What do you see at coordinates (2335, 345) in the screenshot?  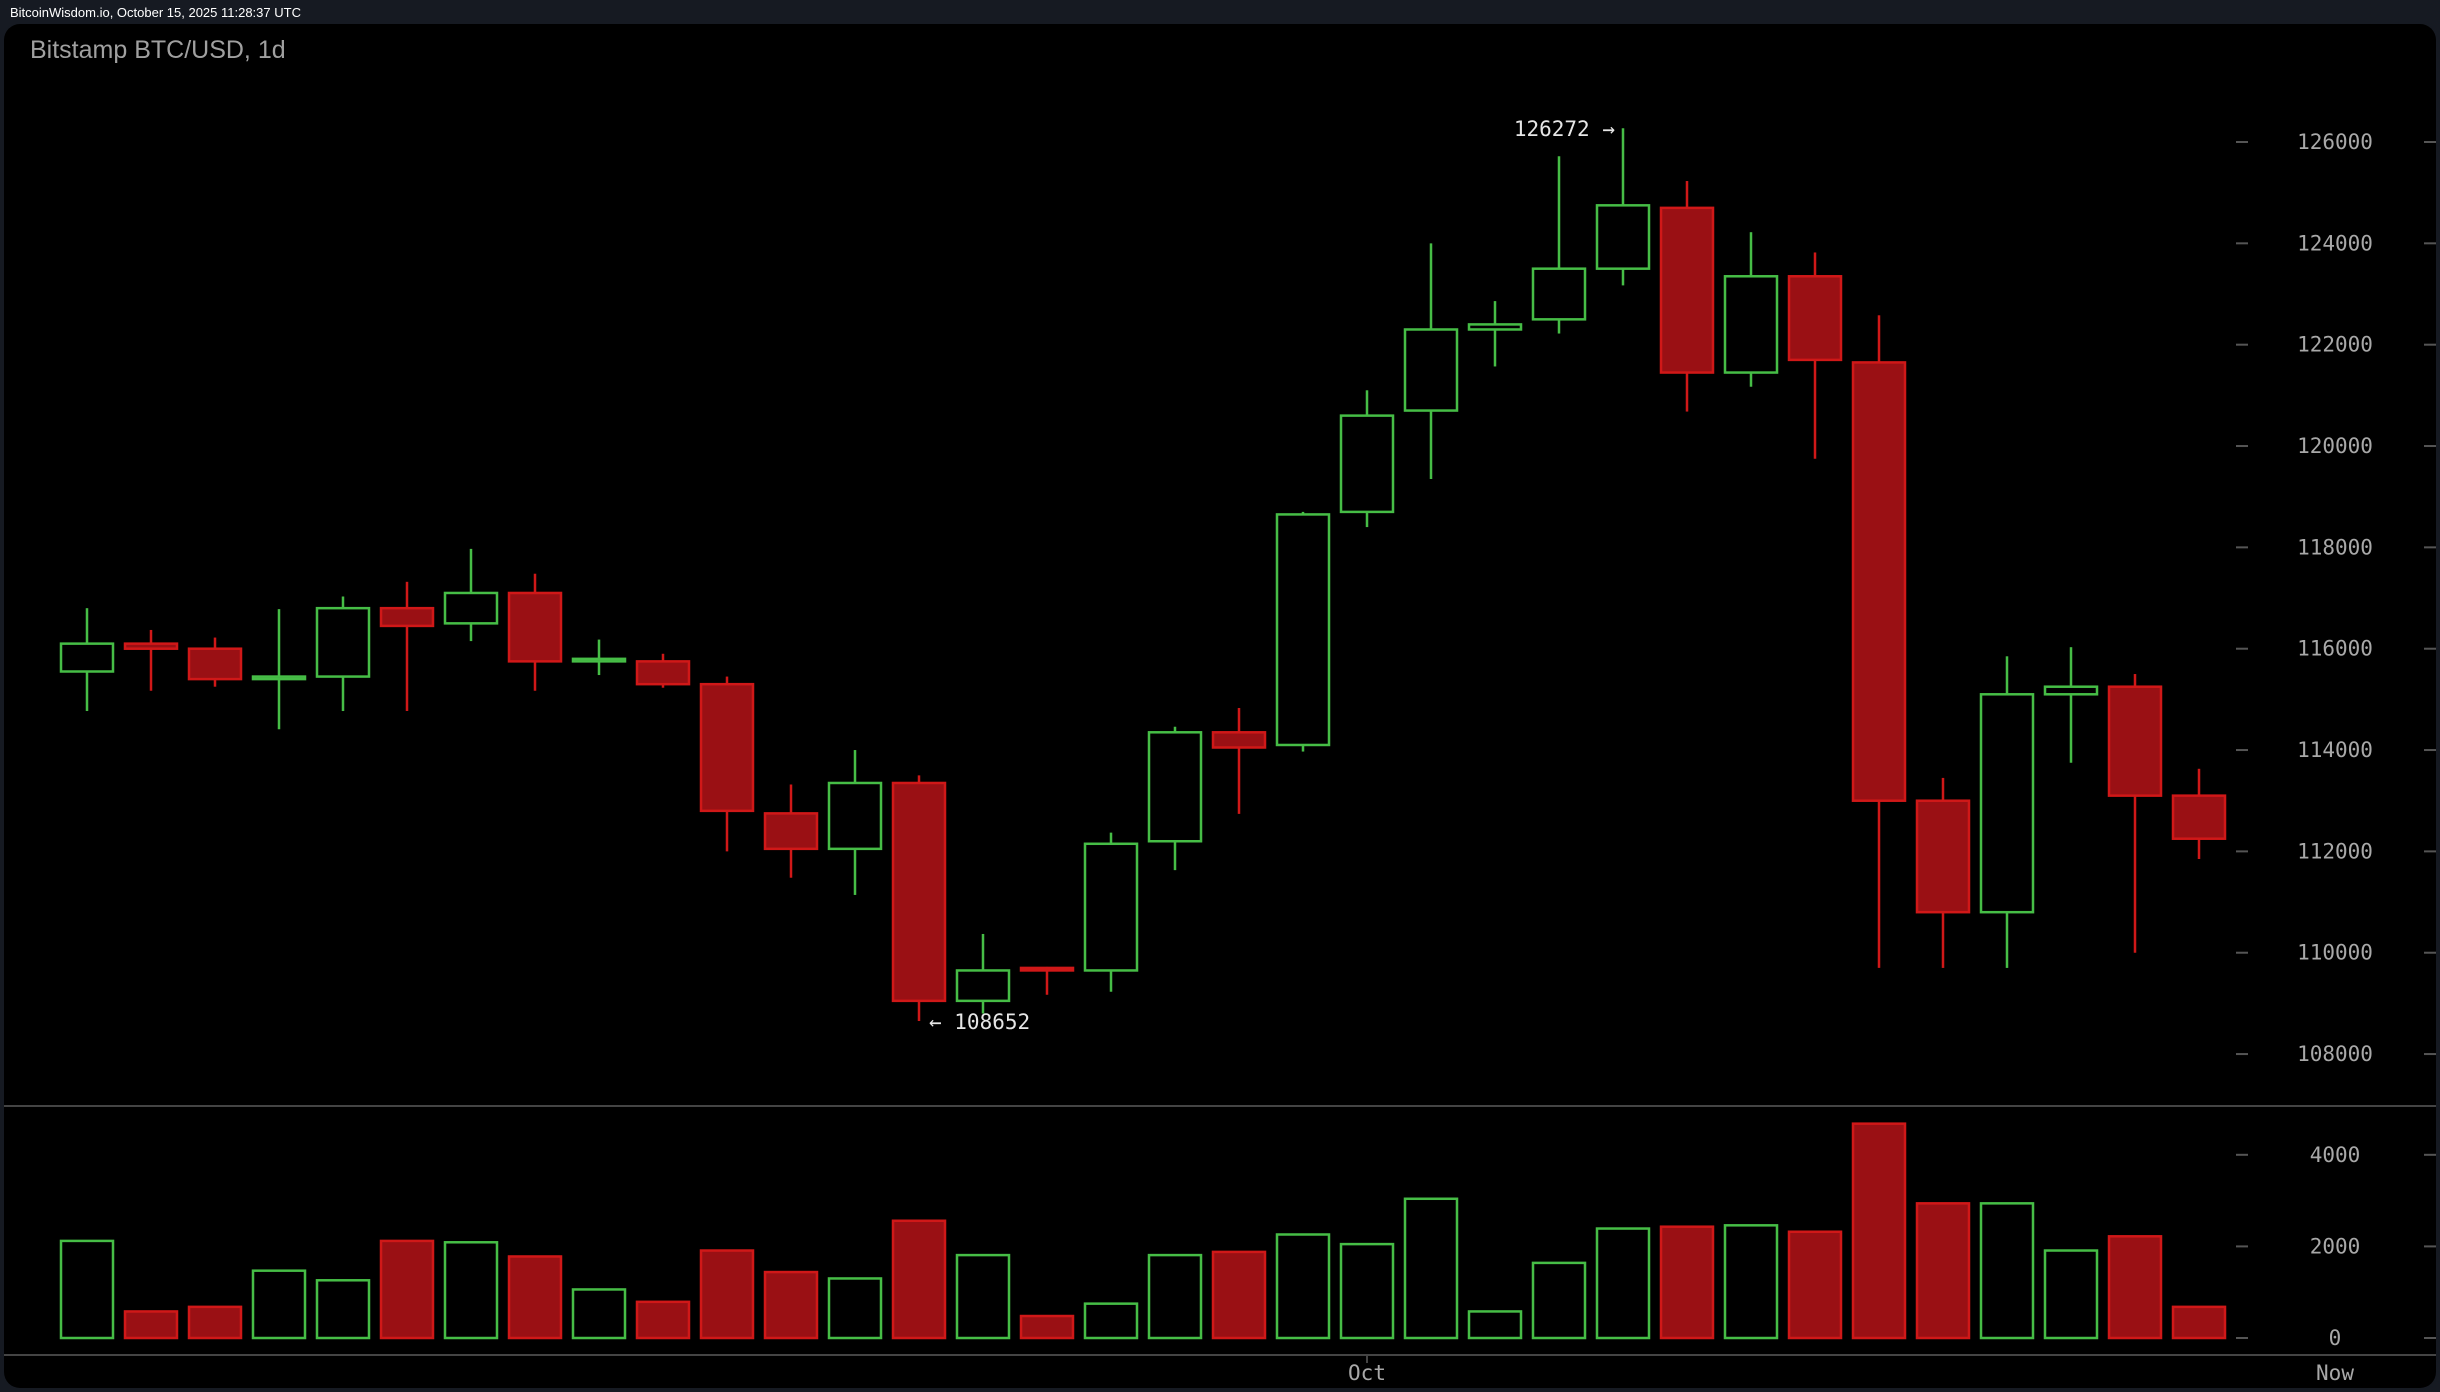 I see `price-tick-label: 122000` at bounding box center [2335, 345].